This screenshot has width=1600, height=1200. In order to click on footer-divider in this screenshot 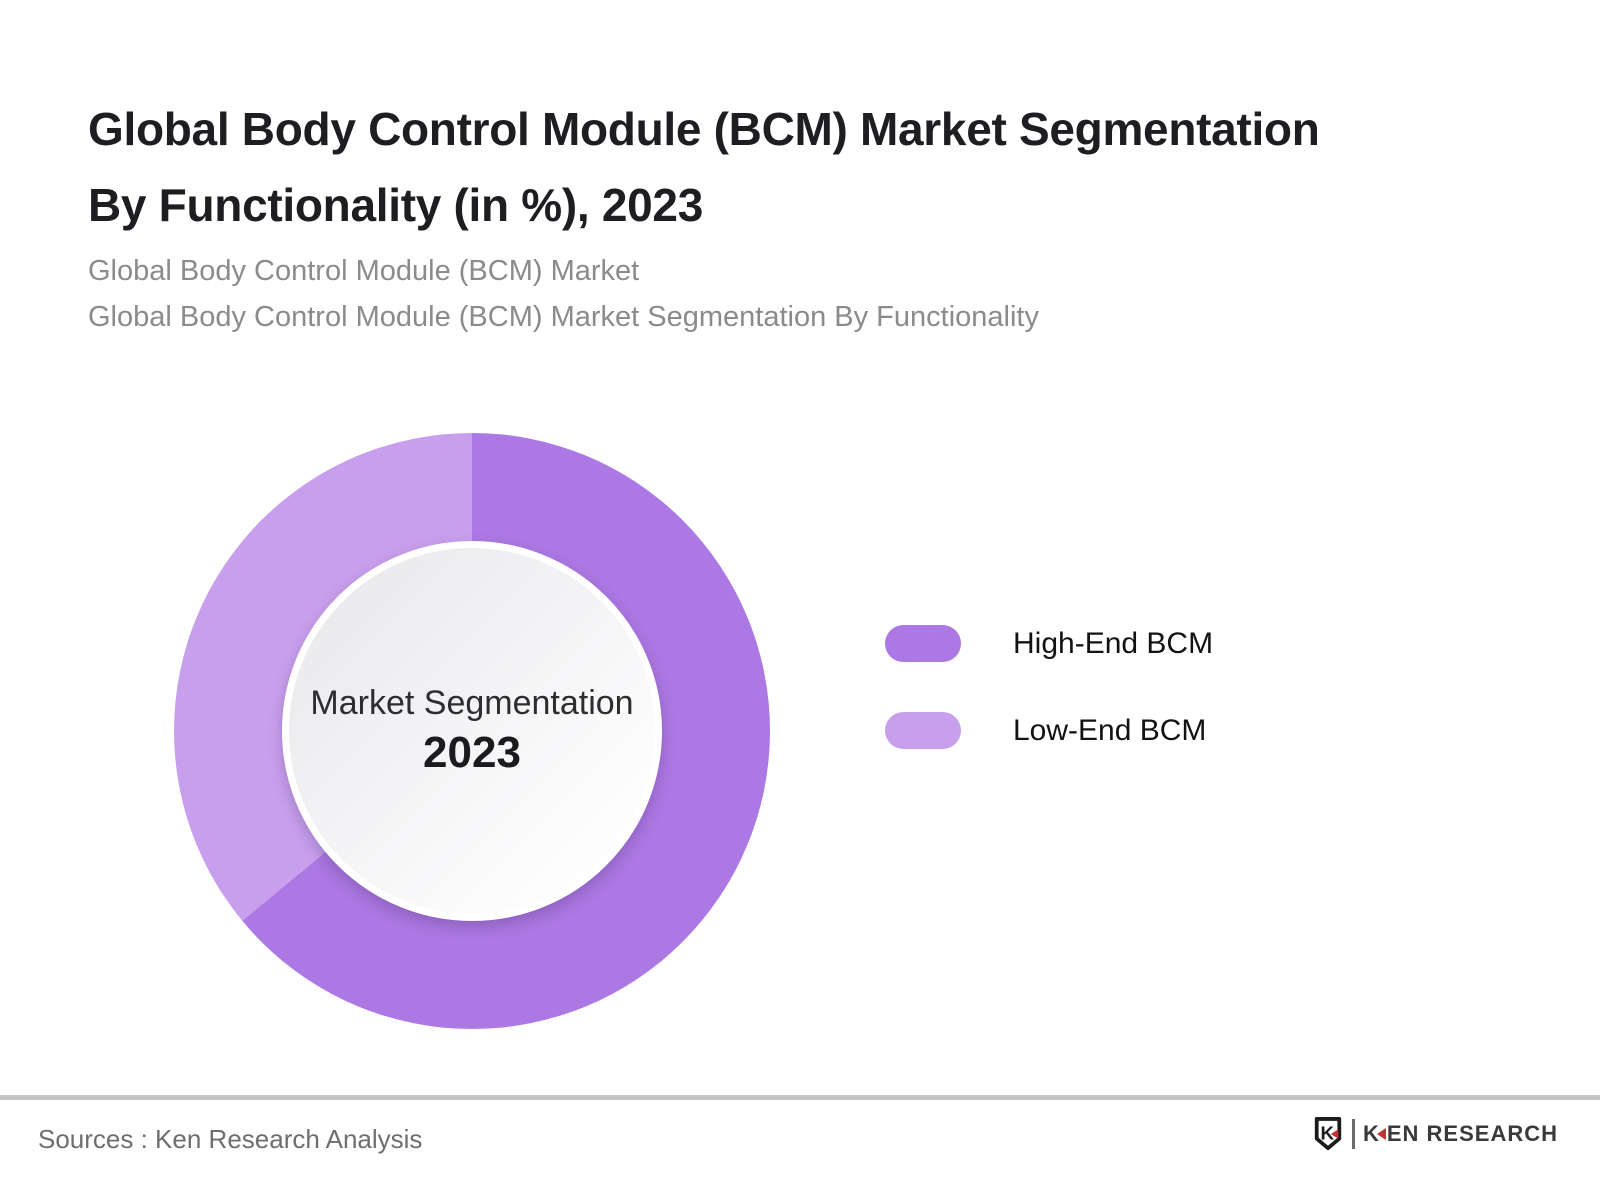, I will do `click(800, 1097)`.